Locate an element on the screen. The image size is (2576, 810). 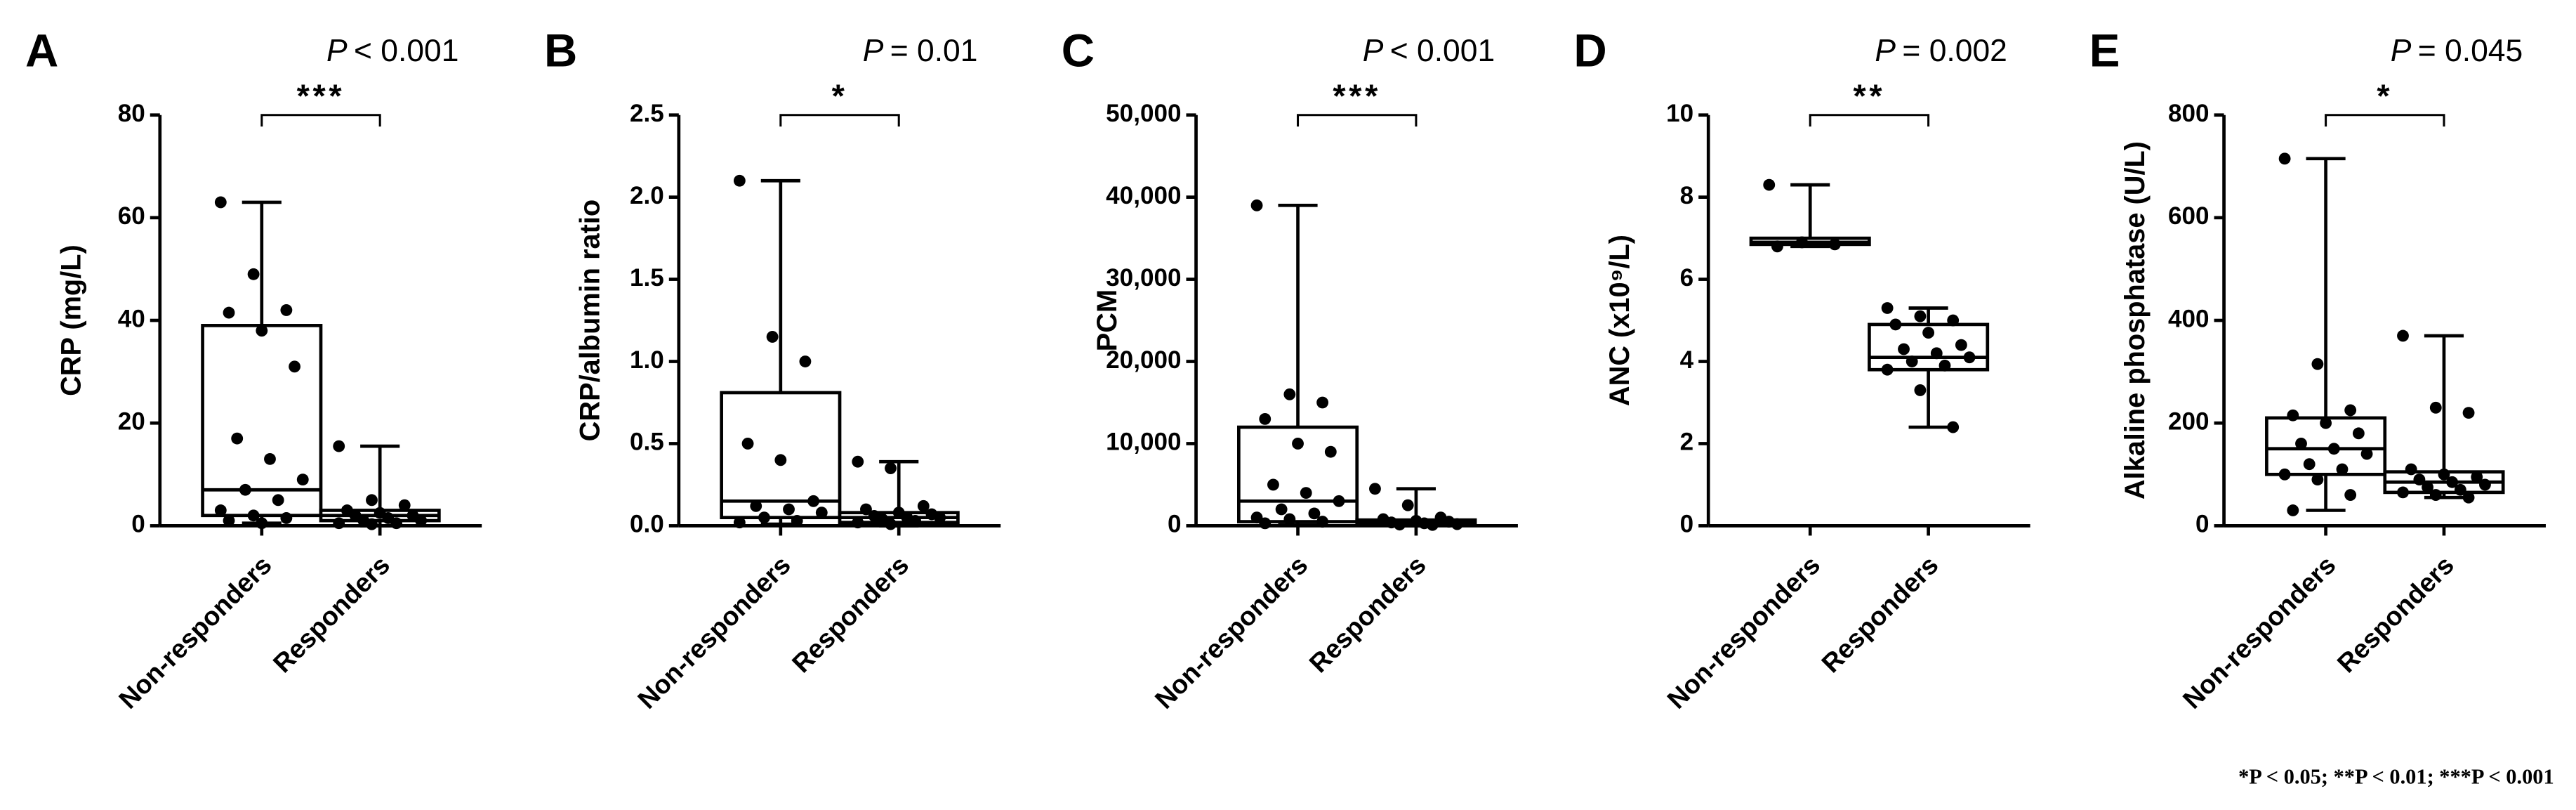
y-tick-label: 2.0 is located at coordinates (647, 195).